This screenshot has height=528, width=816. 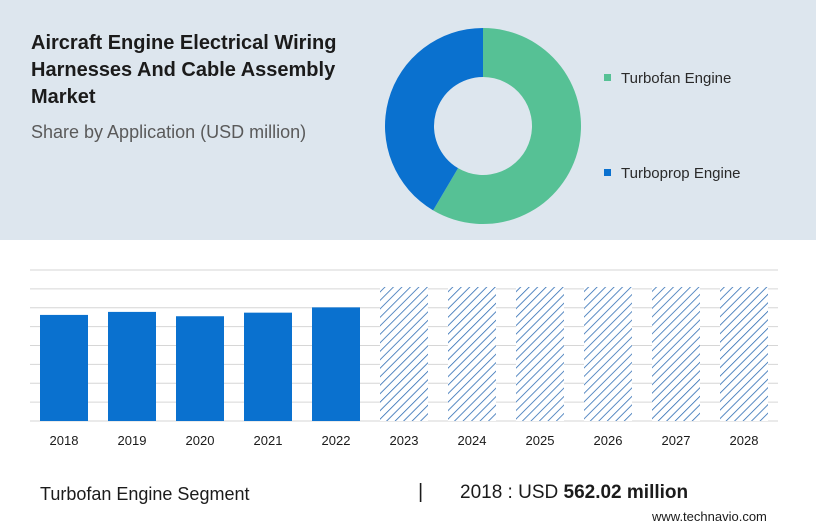 What do you see at coordinates (608, 440) in the screenshot?
I see `x-tick-label-2026: 2026` at bounding box center [608, 440].